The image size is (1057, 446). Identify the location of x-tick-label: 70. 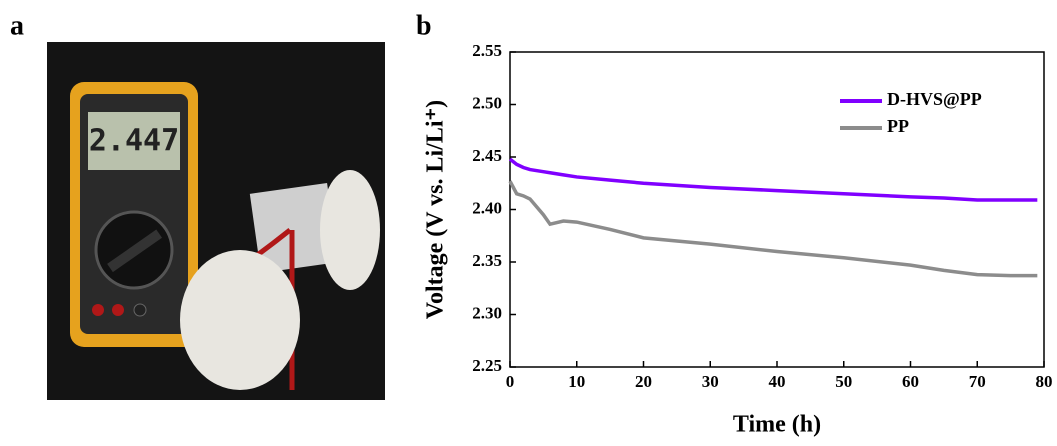
(977, 381).